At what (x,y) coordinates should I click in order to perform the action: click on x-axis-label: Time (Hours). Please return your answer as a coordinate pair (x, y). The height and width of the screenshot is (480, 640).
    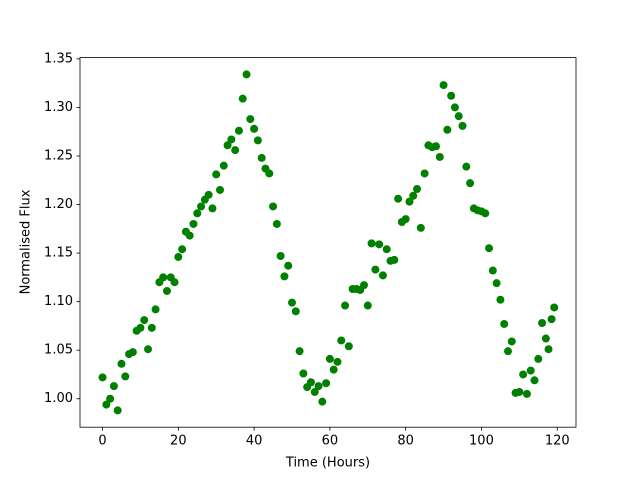
    Looking at the image, I should click on (327, 463).